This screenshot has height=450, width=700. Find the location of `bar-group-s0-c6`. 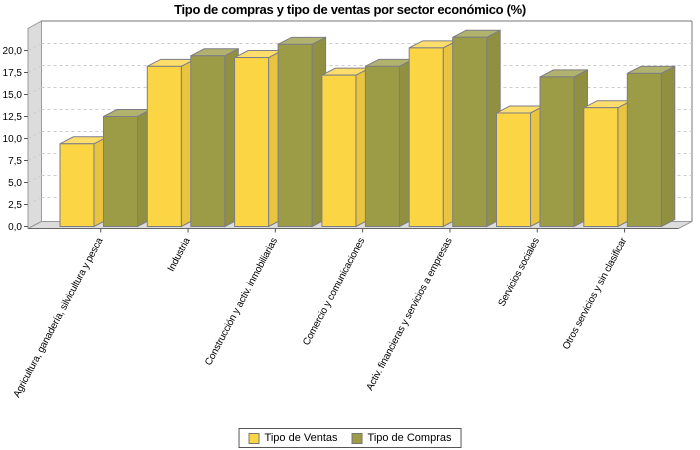

bar-group-s0-c6 is located at coordinates (607, 163).